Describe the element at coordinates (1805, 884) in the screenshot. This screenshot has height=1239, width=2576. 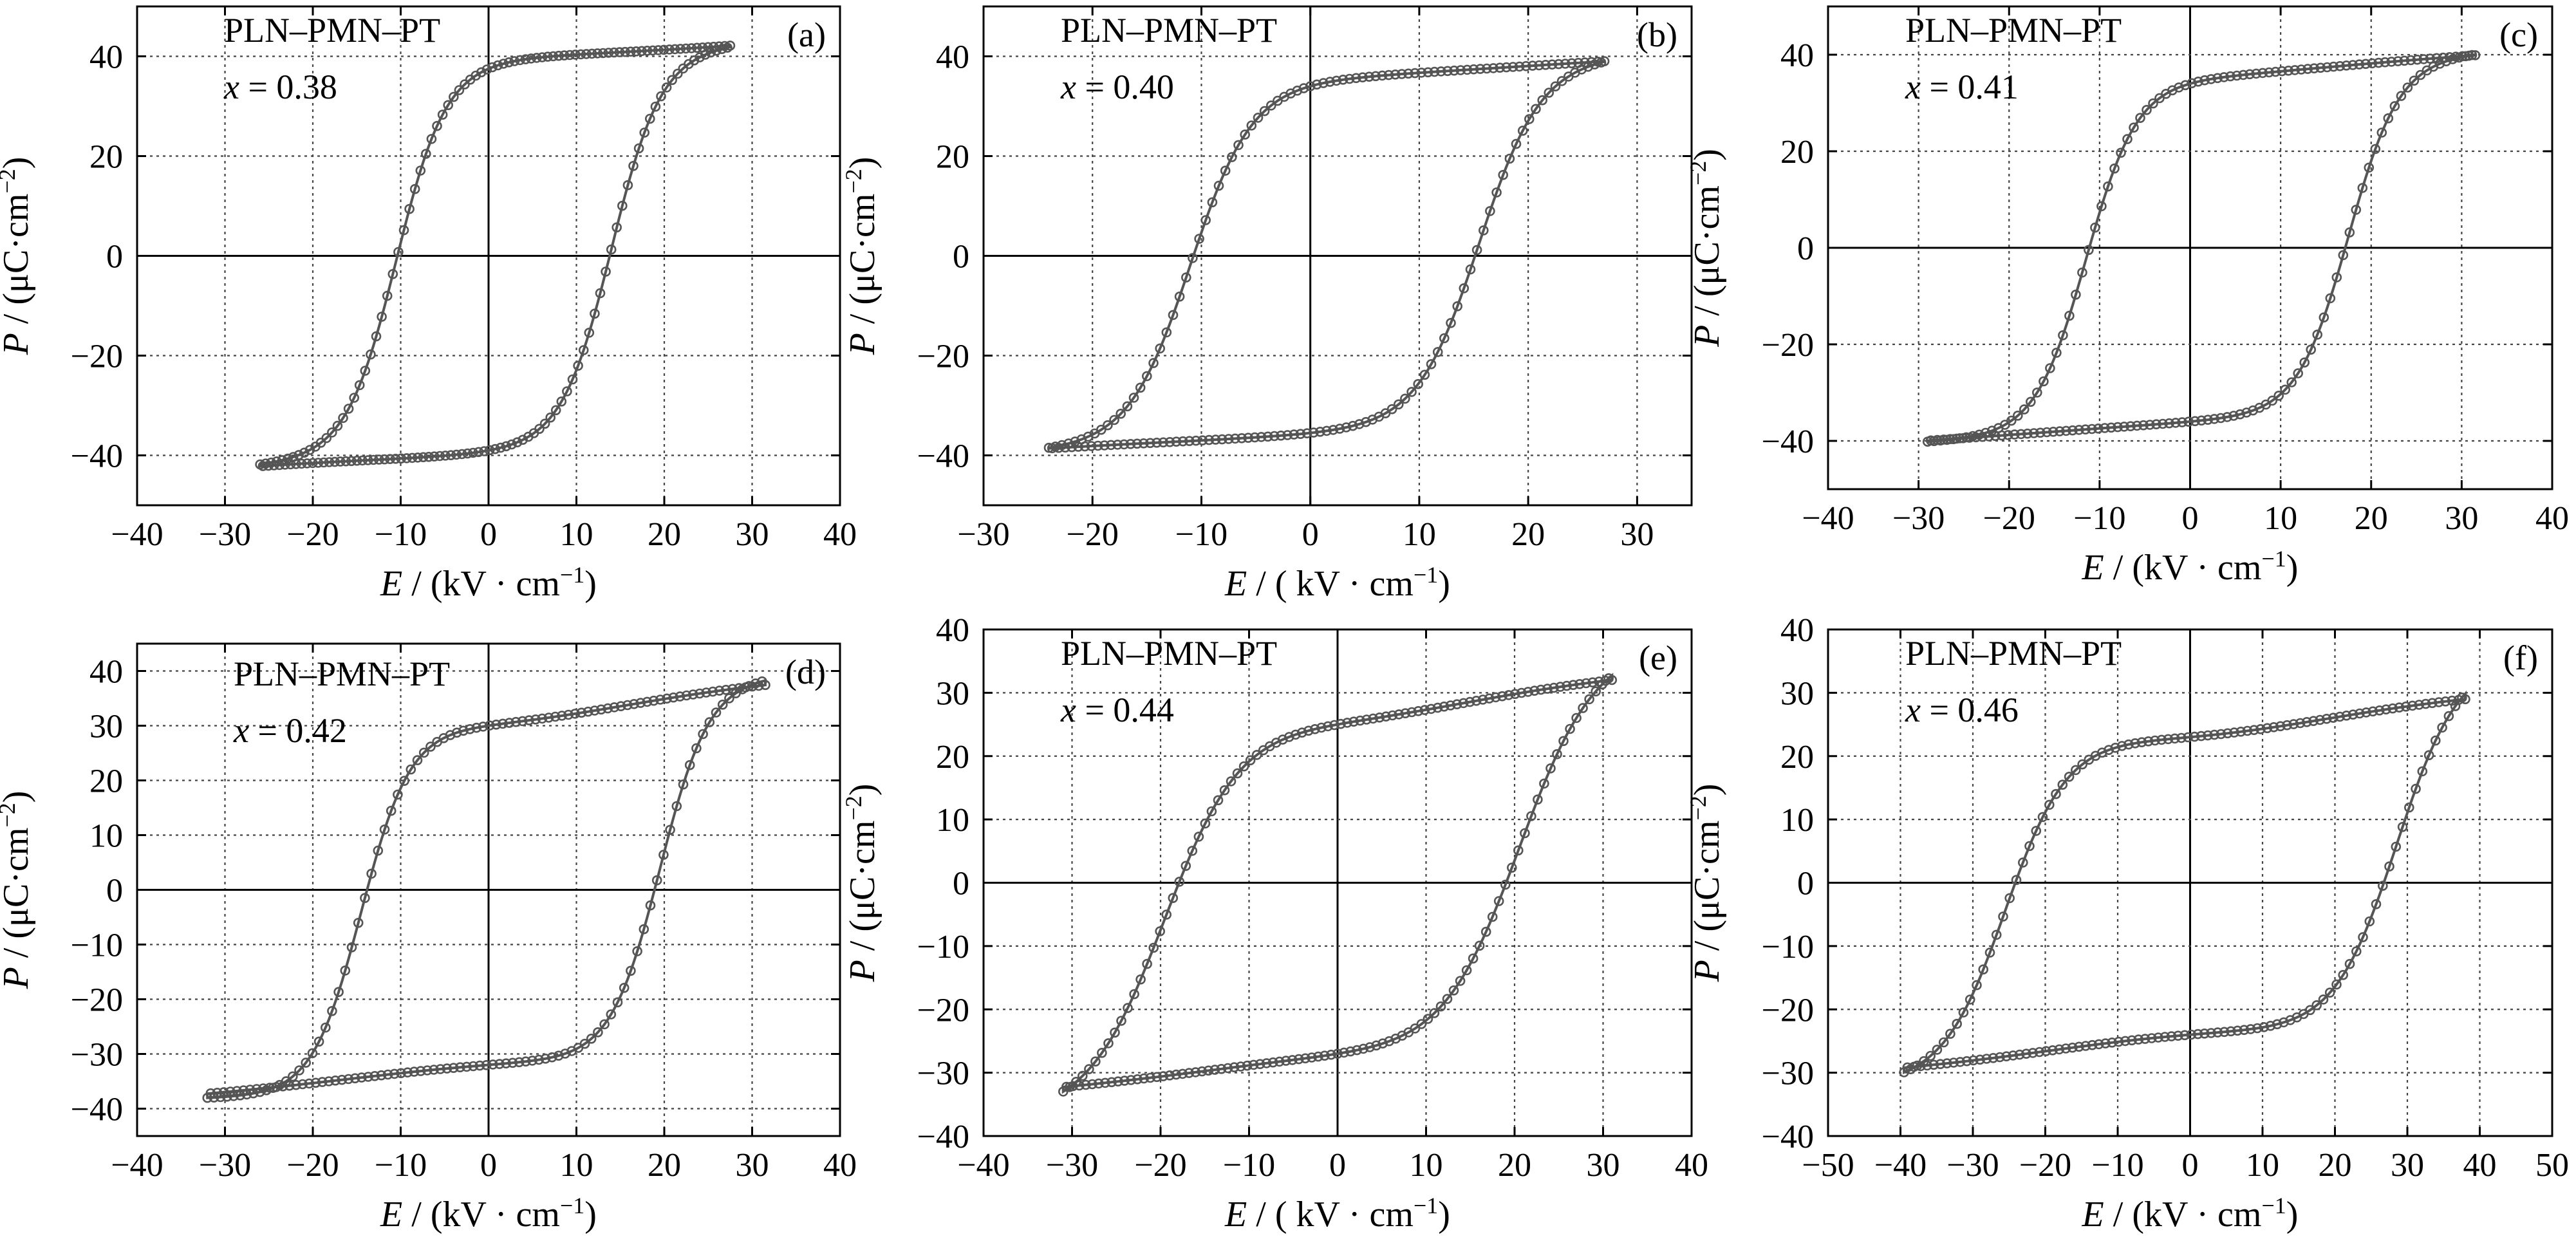
I see `y-tick-label: 0` at that location.